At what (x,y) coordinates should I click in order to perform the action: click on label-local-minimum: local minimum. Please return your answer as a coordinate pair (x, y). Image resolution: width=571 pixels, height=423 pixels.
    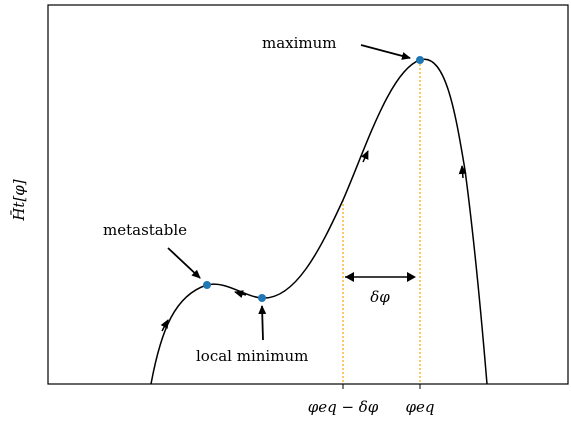
    Looking at the image, I should click on (252, 356).